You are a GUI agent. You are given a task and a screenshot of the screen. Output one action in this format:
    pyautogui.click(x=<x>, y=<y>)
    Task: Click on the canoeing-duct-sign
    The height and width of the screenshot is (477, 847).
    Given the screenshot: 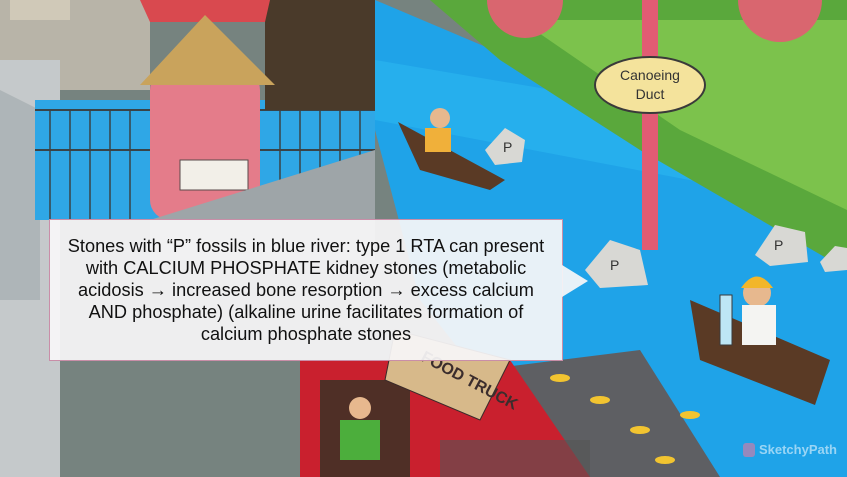 What is the action you would take?
    pyautogui.click(x=650, y=85)
    